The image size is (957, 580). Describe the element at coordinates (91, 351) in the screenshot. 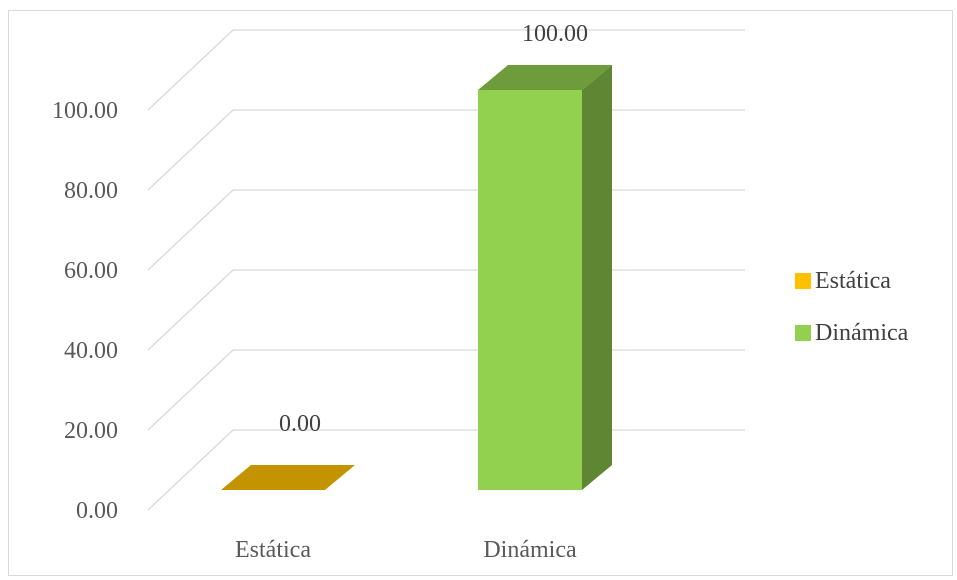

I see `y-tick-label: 40.00` at that location.